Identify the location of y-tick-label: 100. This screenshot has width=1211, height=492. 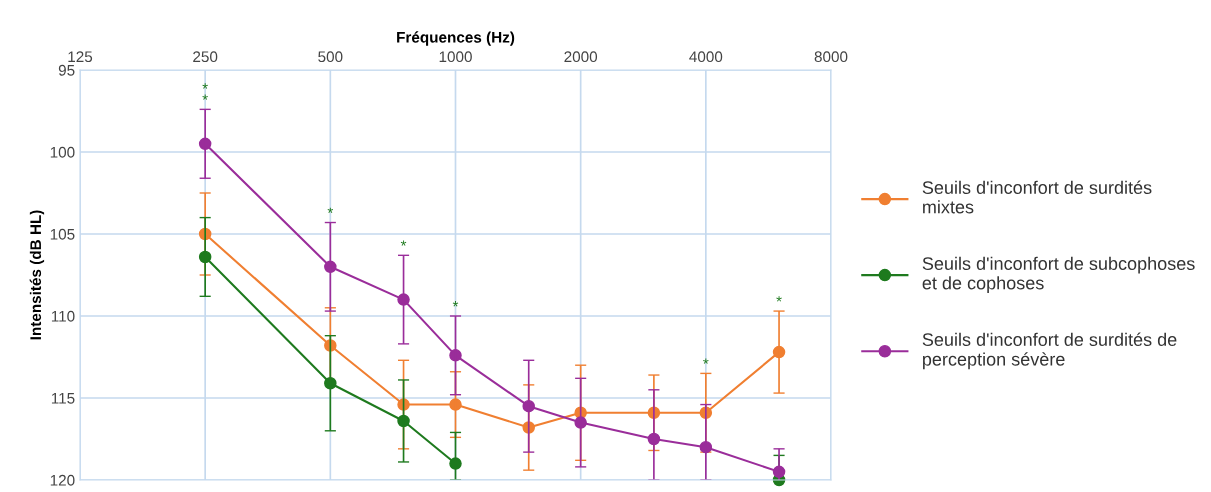
(62, 152).